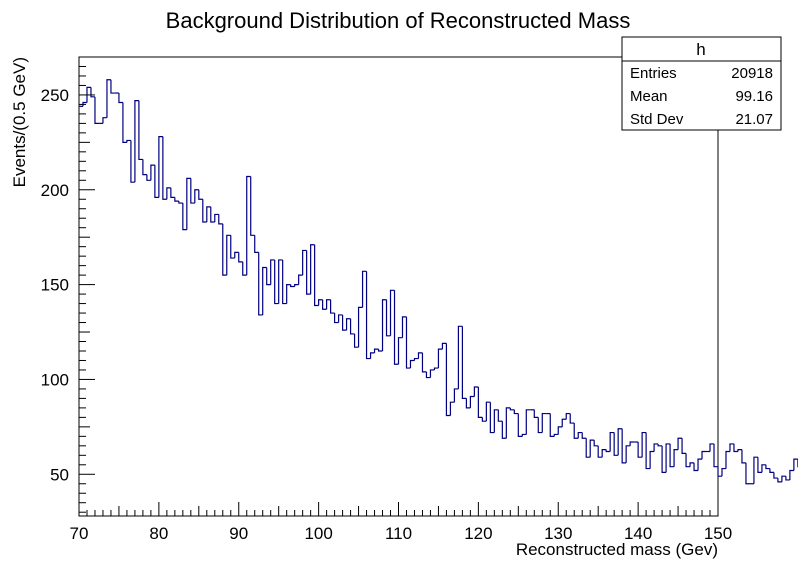  I want to click on x-axis-label: Reconstructed mass (Gev), so click(617, 549).